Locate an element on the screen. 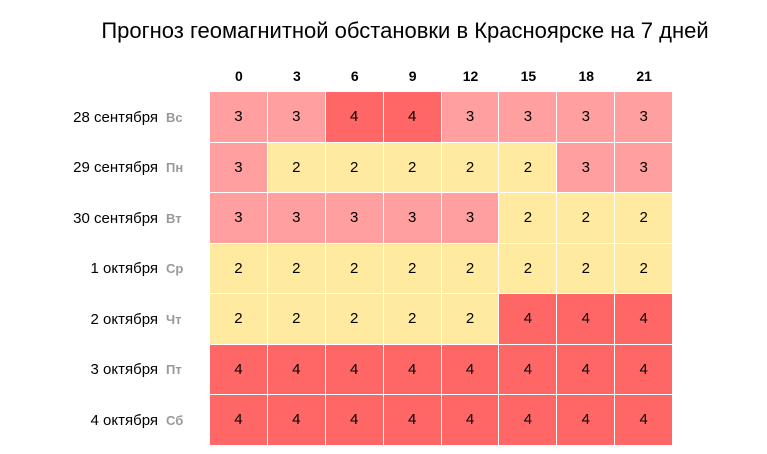 The image size is (767, 454). row-label: 2 октября Чт is located at coordinates (96, 319).